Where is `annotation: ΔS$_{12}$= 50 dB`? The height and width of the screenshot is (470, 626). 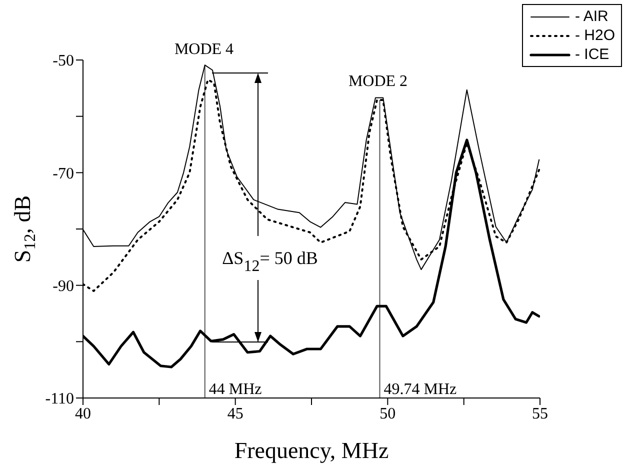 annotation: ΔS$_{12}$= 50 dB is located at coordinates (270, 261).